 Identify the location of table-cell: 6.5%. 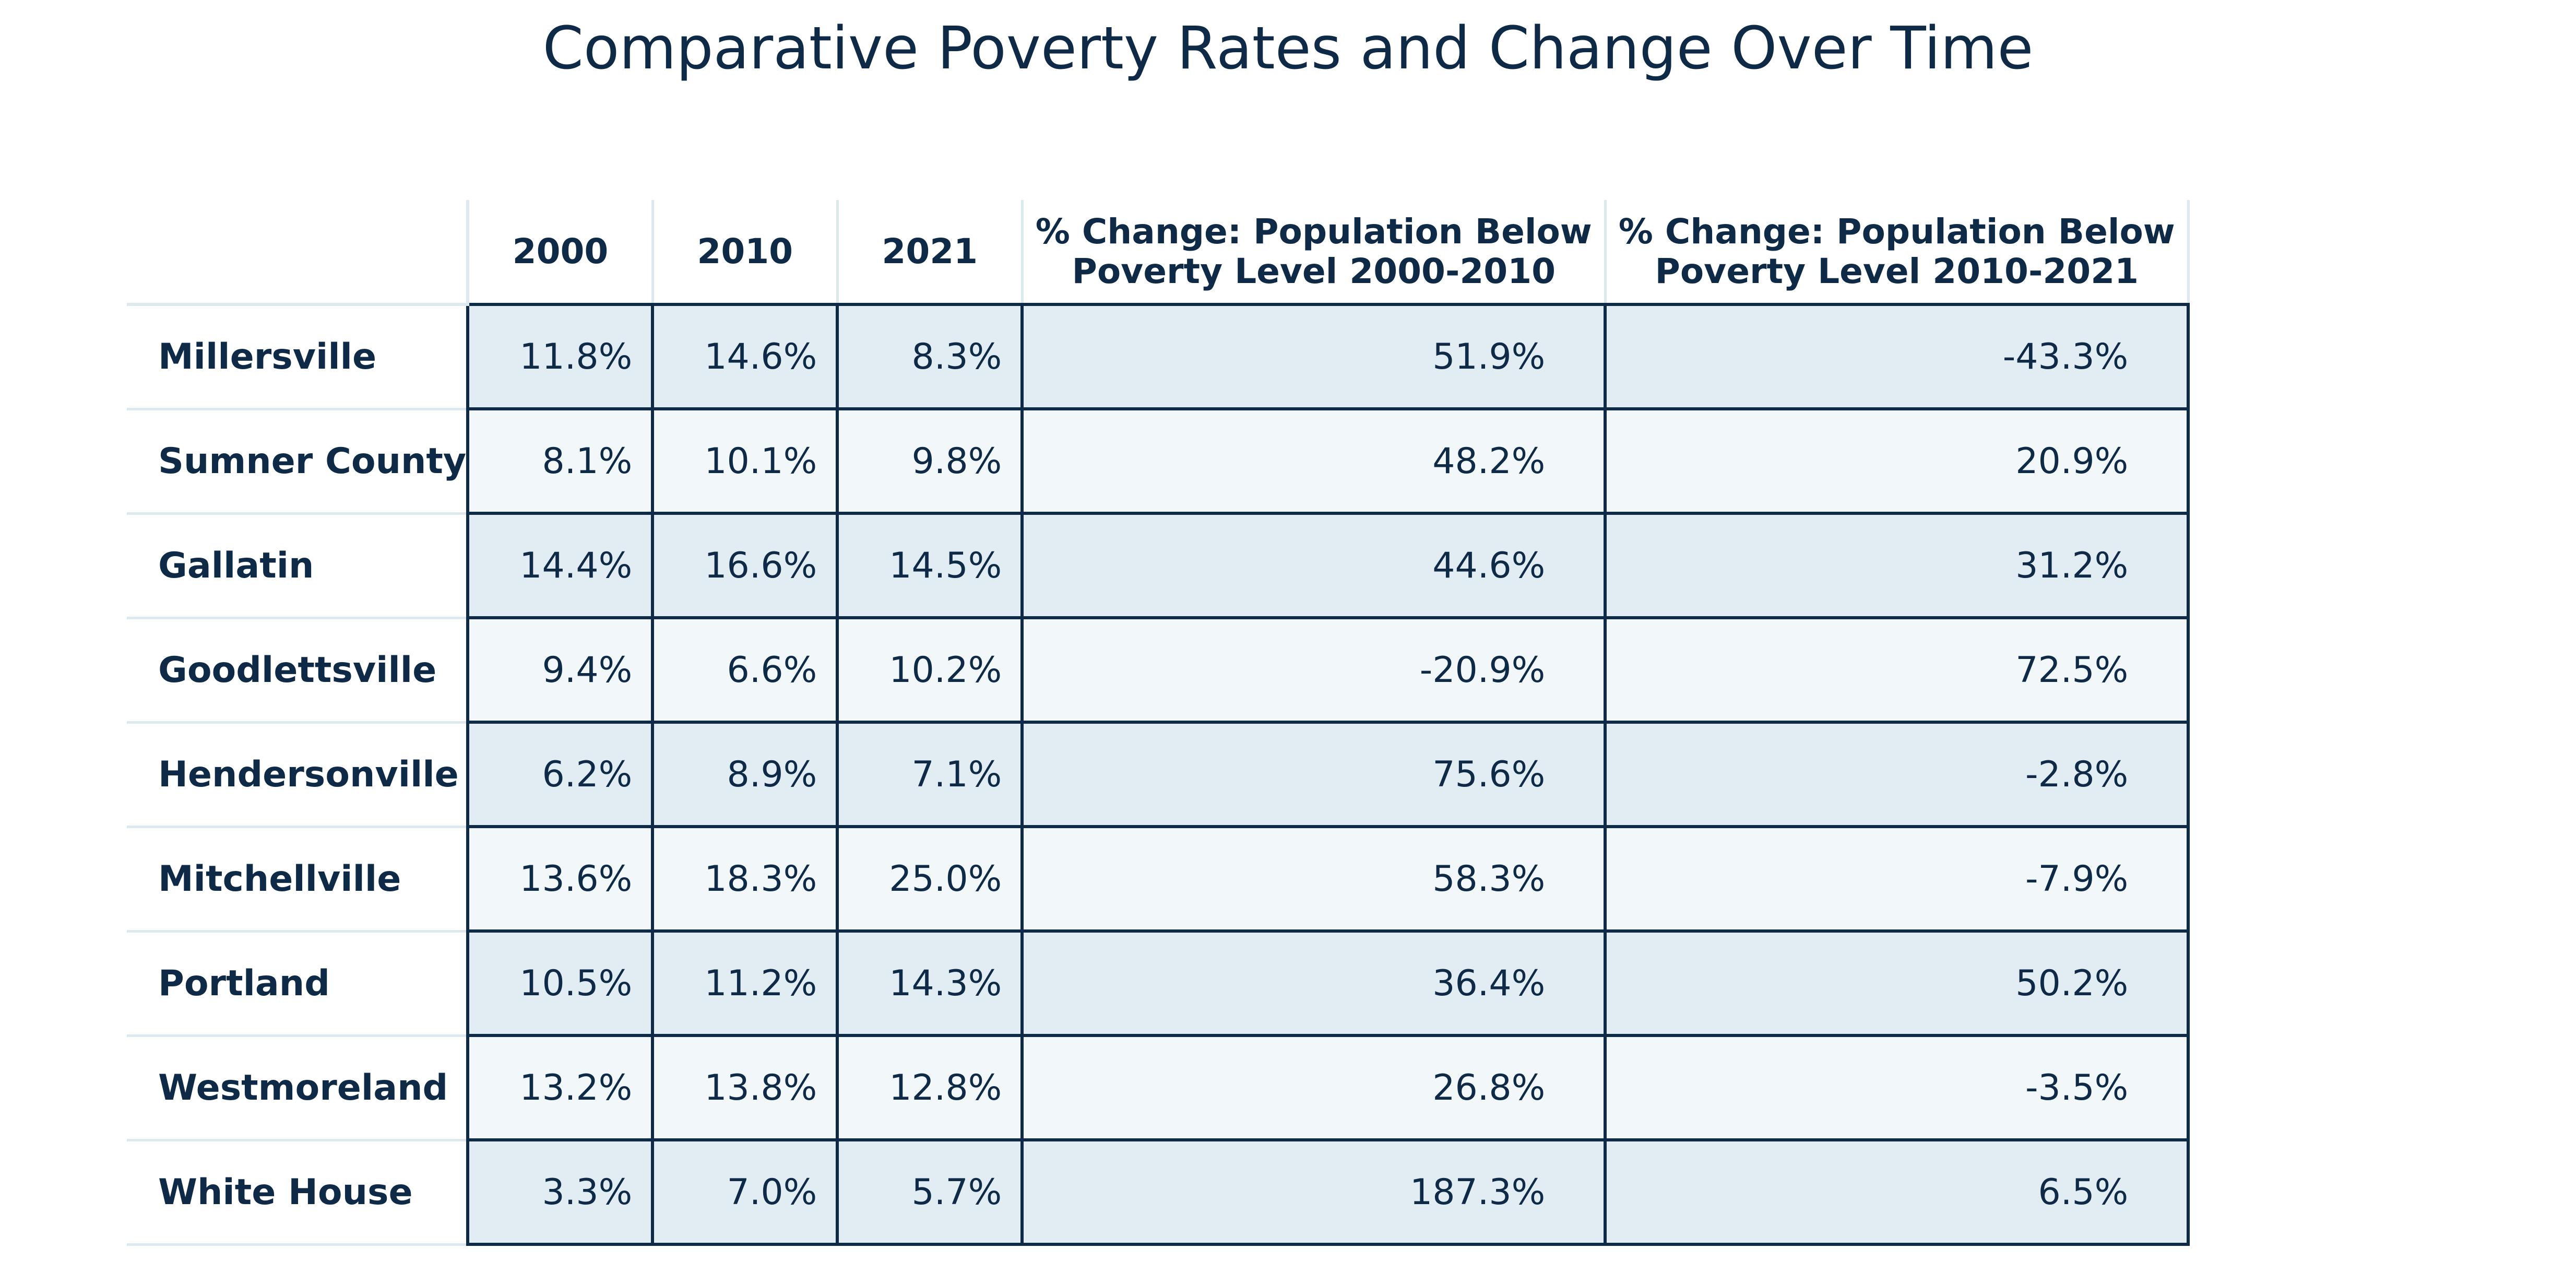
(1897, 1192).